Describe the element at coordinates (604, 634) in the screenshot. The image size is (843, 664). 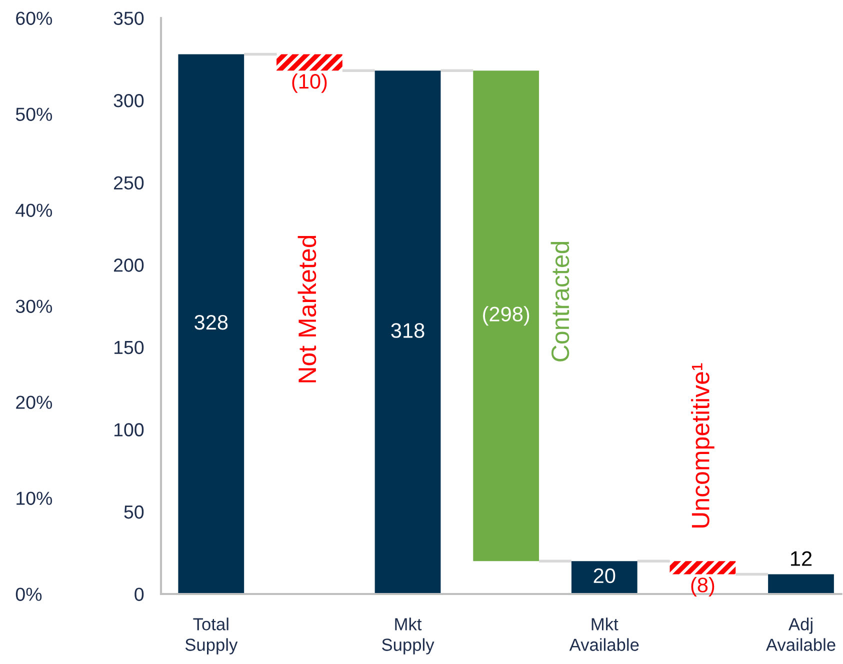
I see `x-tick-label: Mkt Available` at that location.